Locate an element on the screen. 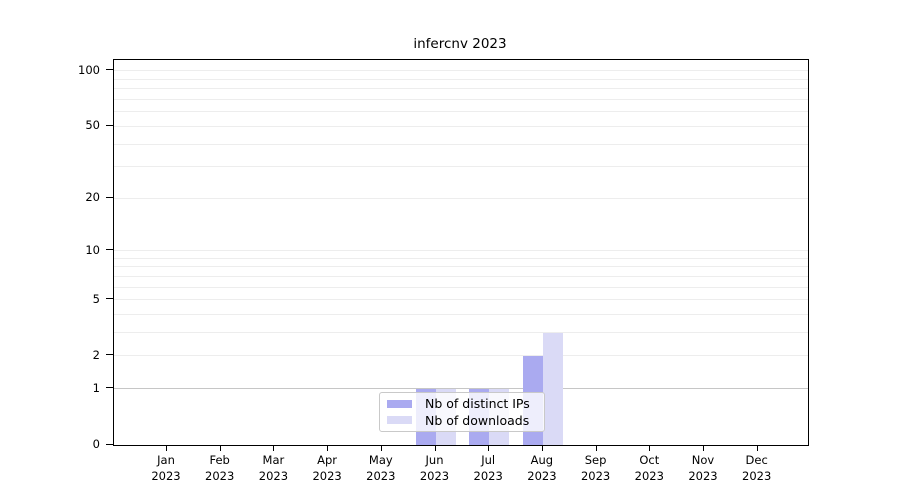  x-tick-month: Oct is located at coordinates (649, 460).